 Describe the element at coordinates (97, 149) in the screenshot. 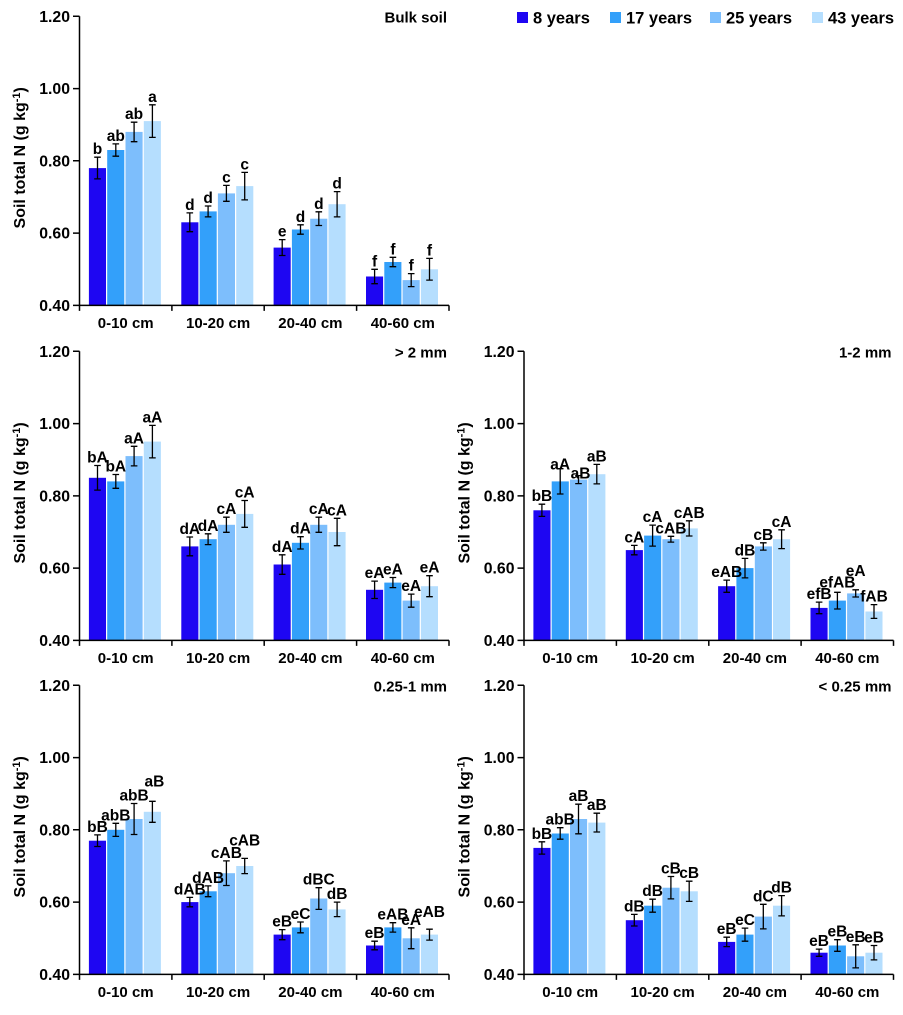

I see `svg-text: b` at that location.